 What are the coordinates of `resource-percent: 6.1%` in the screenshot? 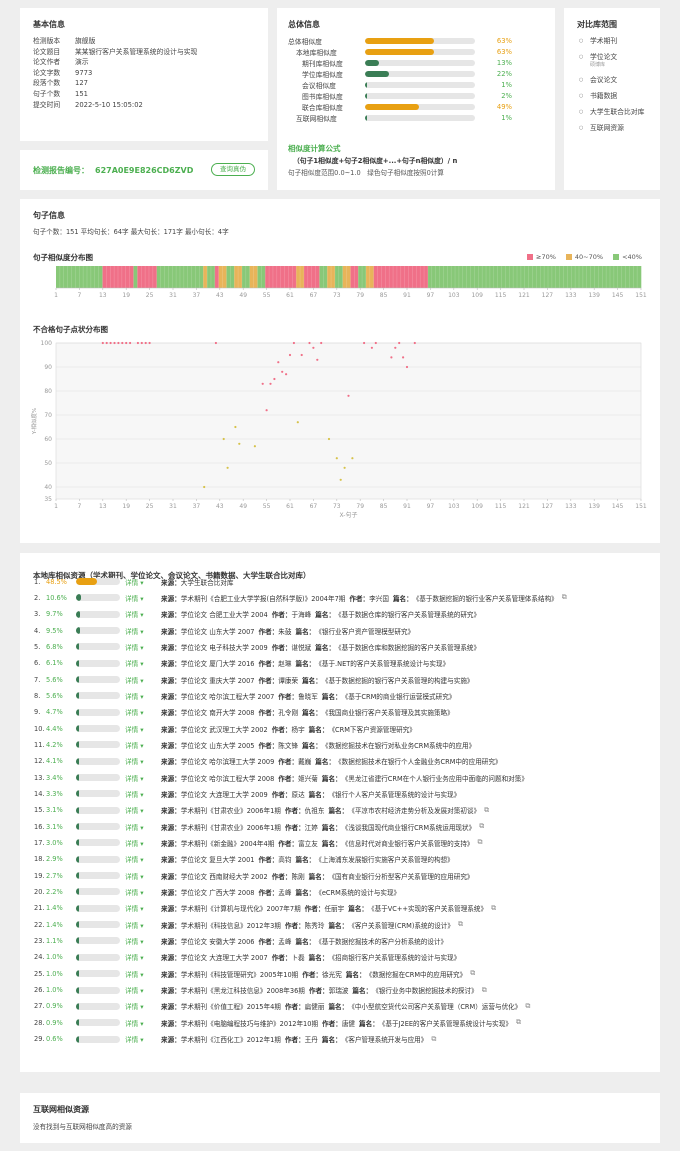 It's located at (54, 663).